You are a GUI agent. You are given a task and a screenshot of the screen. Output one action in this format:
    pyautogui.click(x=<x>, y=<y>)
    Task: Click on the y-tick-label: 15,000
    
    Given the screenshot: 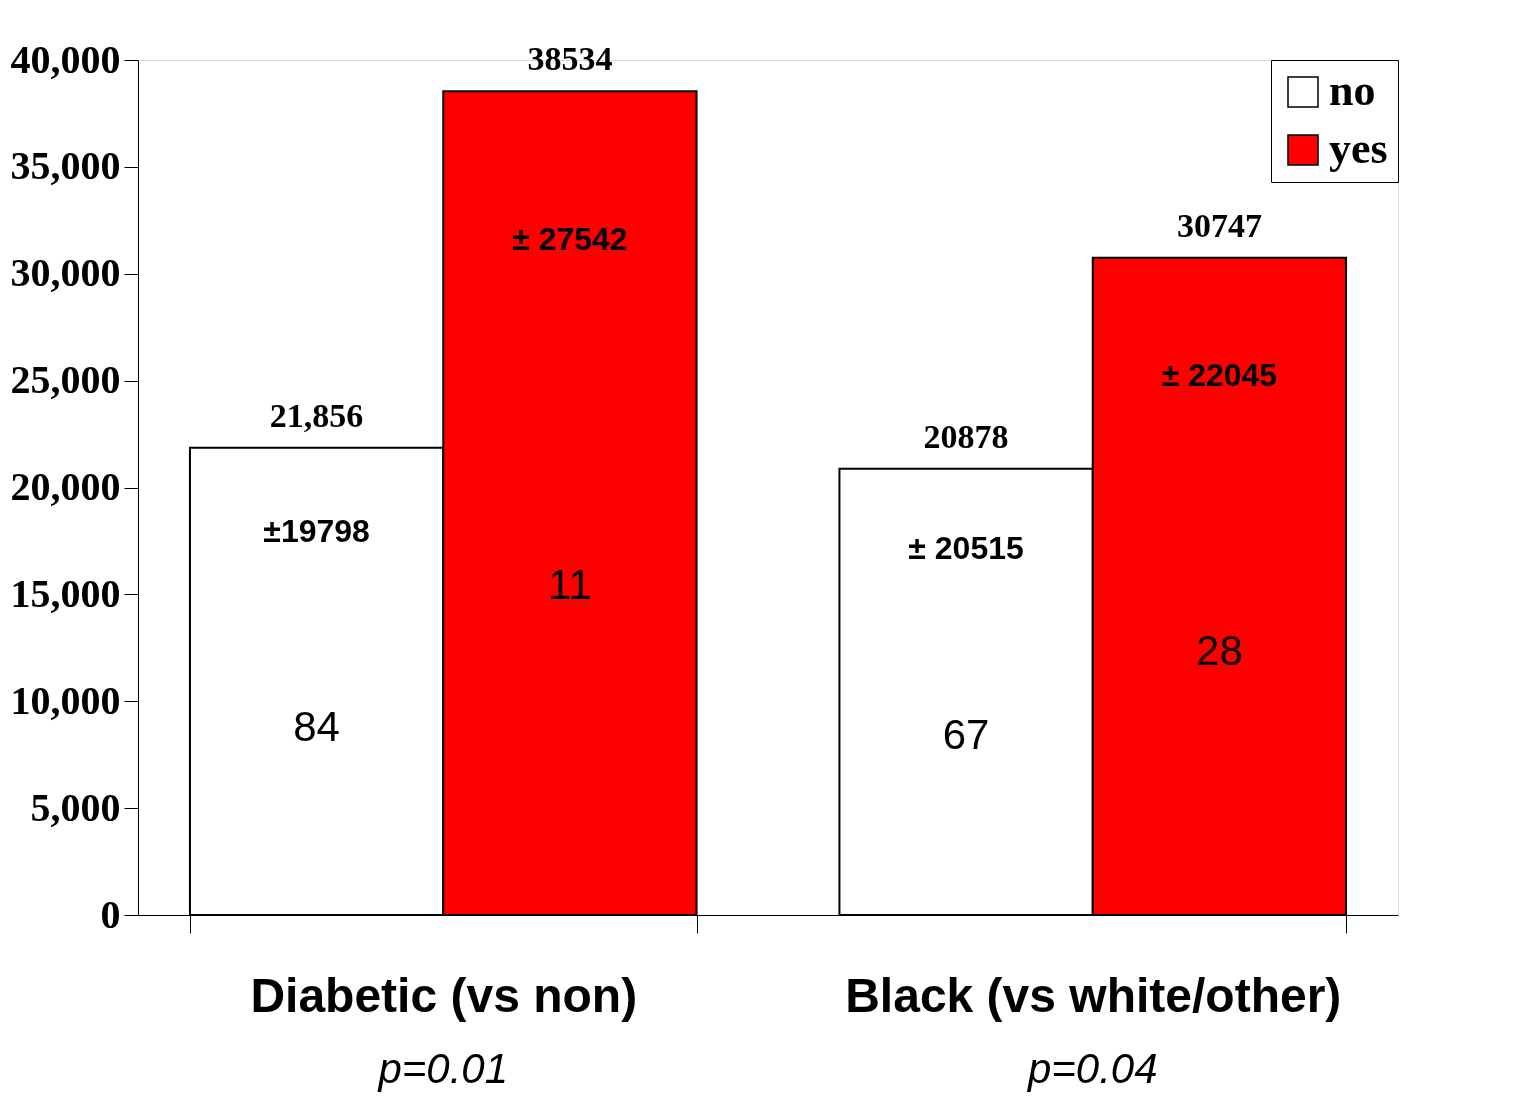 What is the action you would take?
    pyautogui.click(x=65, y=593)
    